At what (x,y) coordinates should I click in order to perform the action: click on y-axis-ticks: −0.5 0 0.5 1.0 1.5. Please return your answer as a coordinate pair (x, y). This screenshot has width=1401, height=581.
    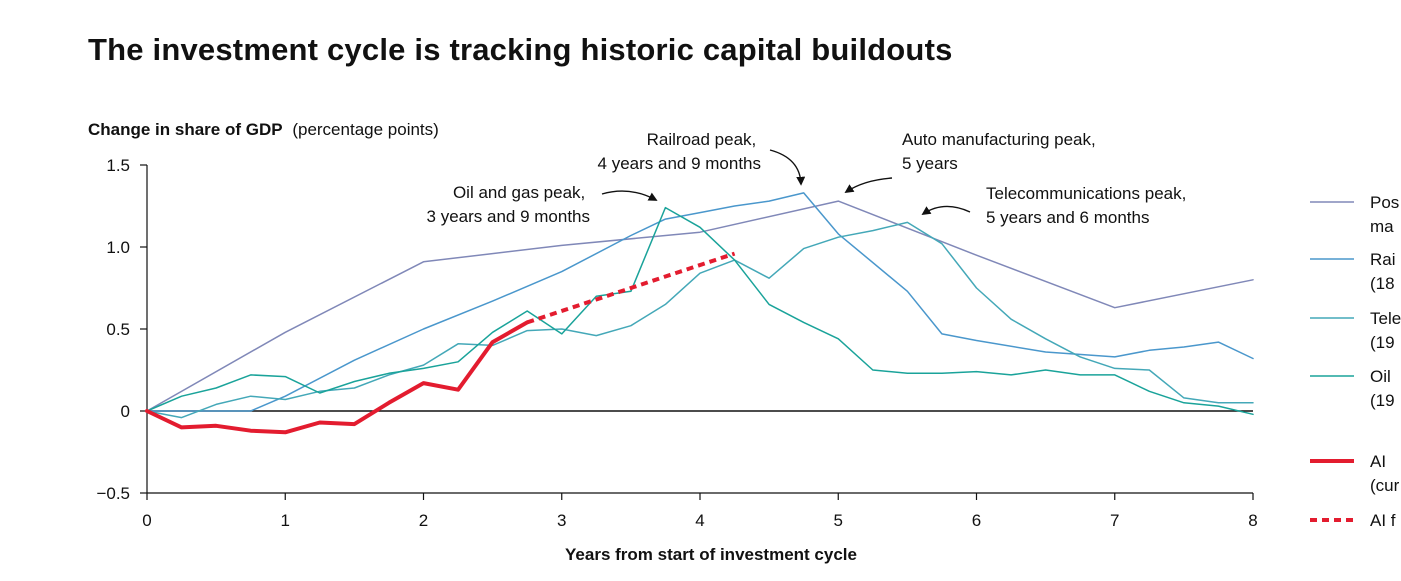
    Looking at the image, I should click on (121, 329).